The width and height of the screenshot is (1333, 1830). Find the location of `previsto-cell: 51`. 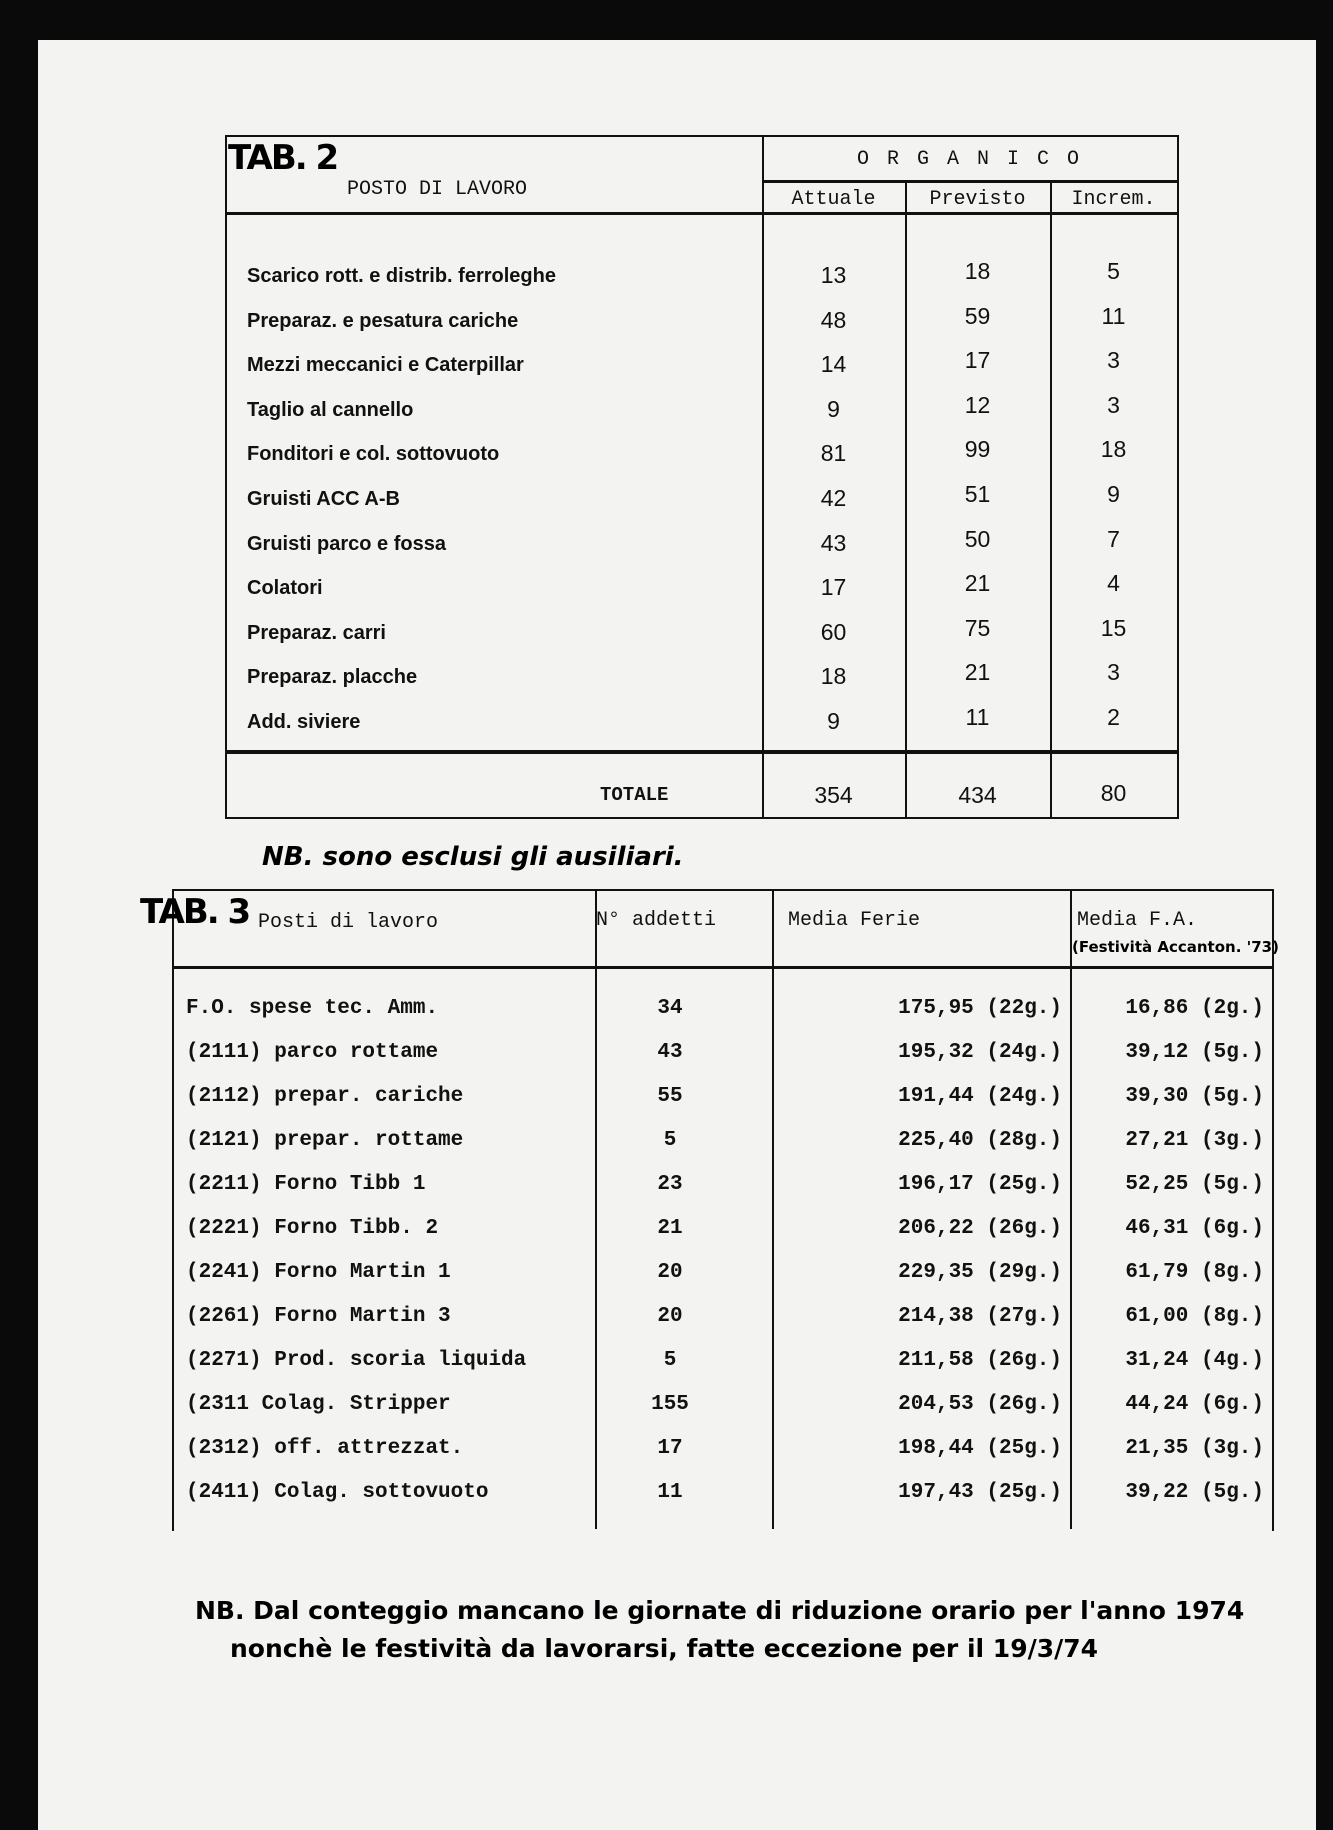

previsto-cell: 51 is located at coordinates (977, 494).